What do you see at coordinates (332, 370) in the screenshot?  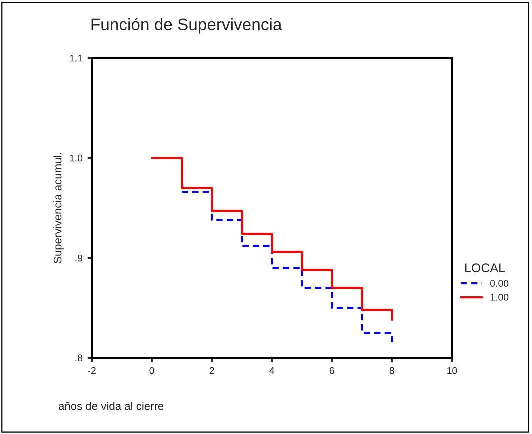 I see `x-tick-label: 6` at bounding box center [332, 370].